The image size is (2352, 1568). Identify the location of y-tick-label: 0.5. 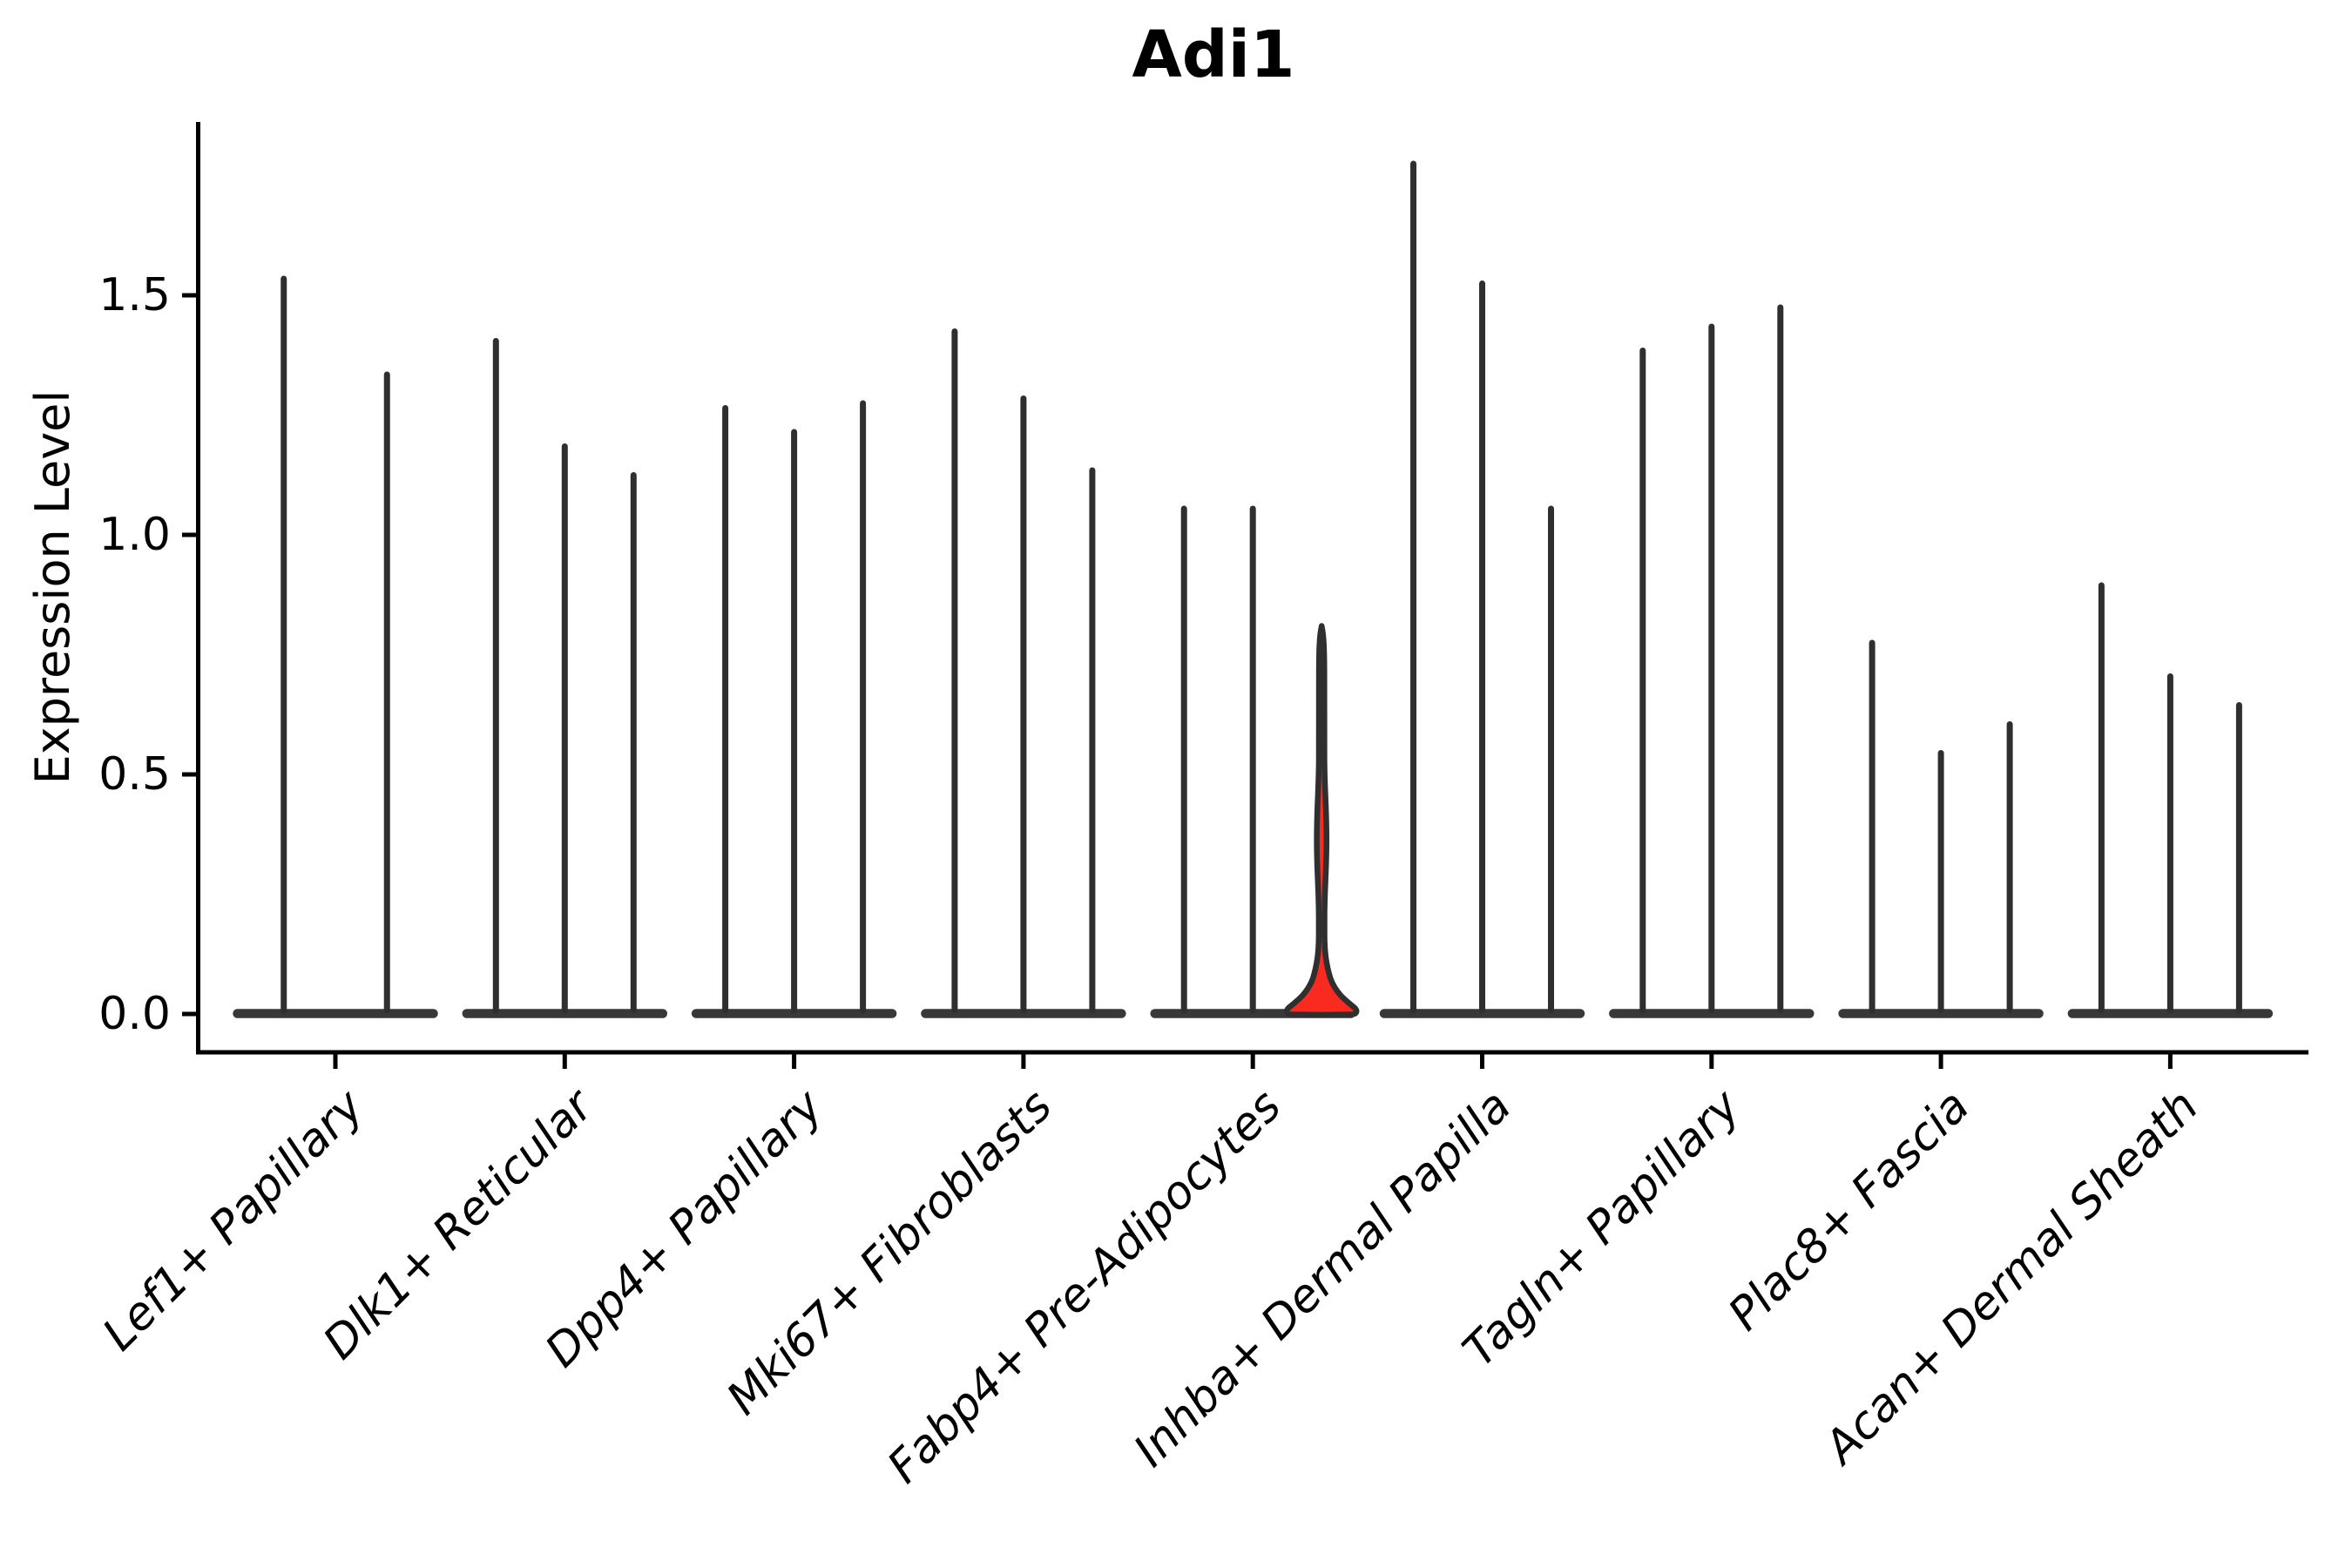
(134, 775).